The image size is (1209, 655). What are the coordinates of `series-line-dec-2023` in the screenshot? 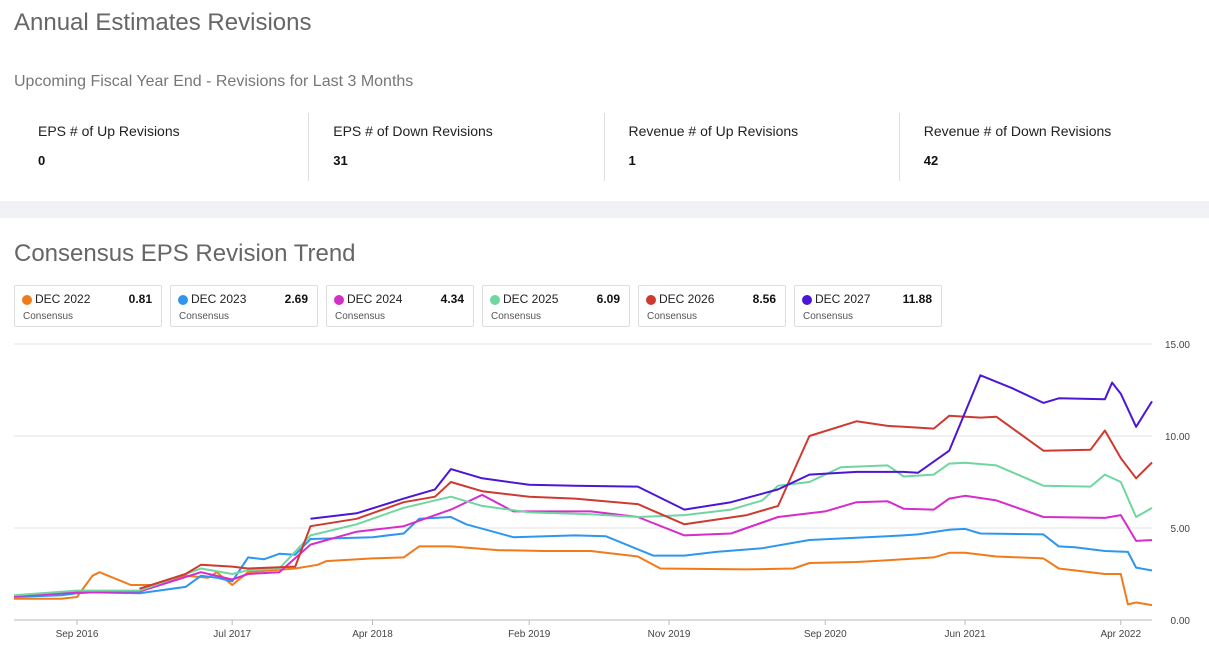 It's located at (583, 557).